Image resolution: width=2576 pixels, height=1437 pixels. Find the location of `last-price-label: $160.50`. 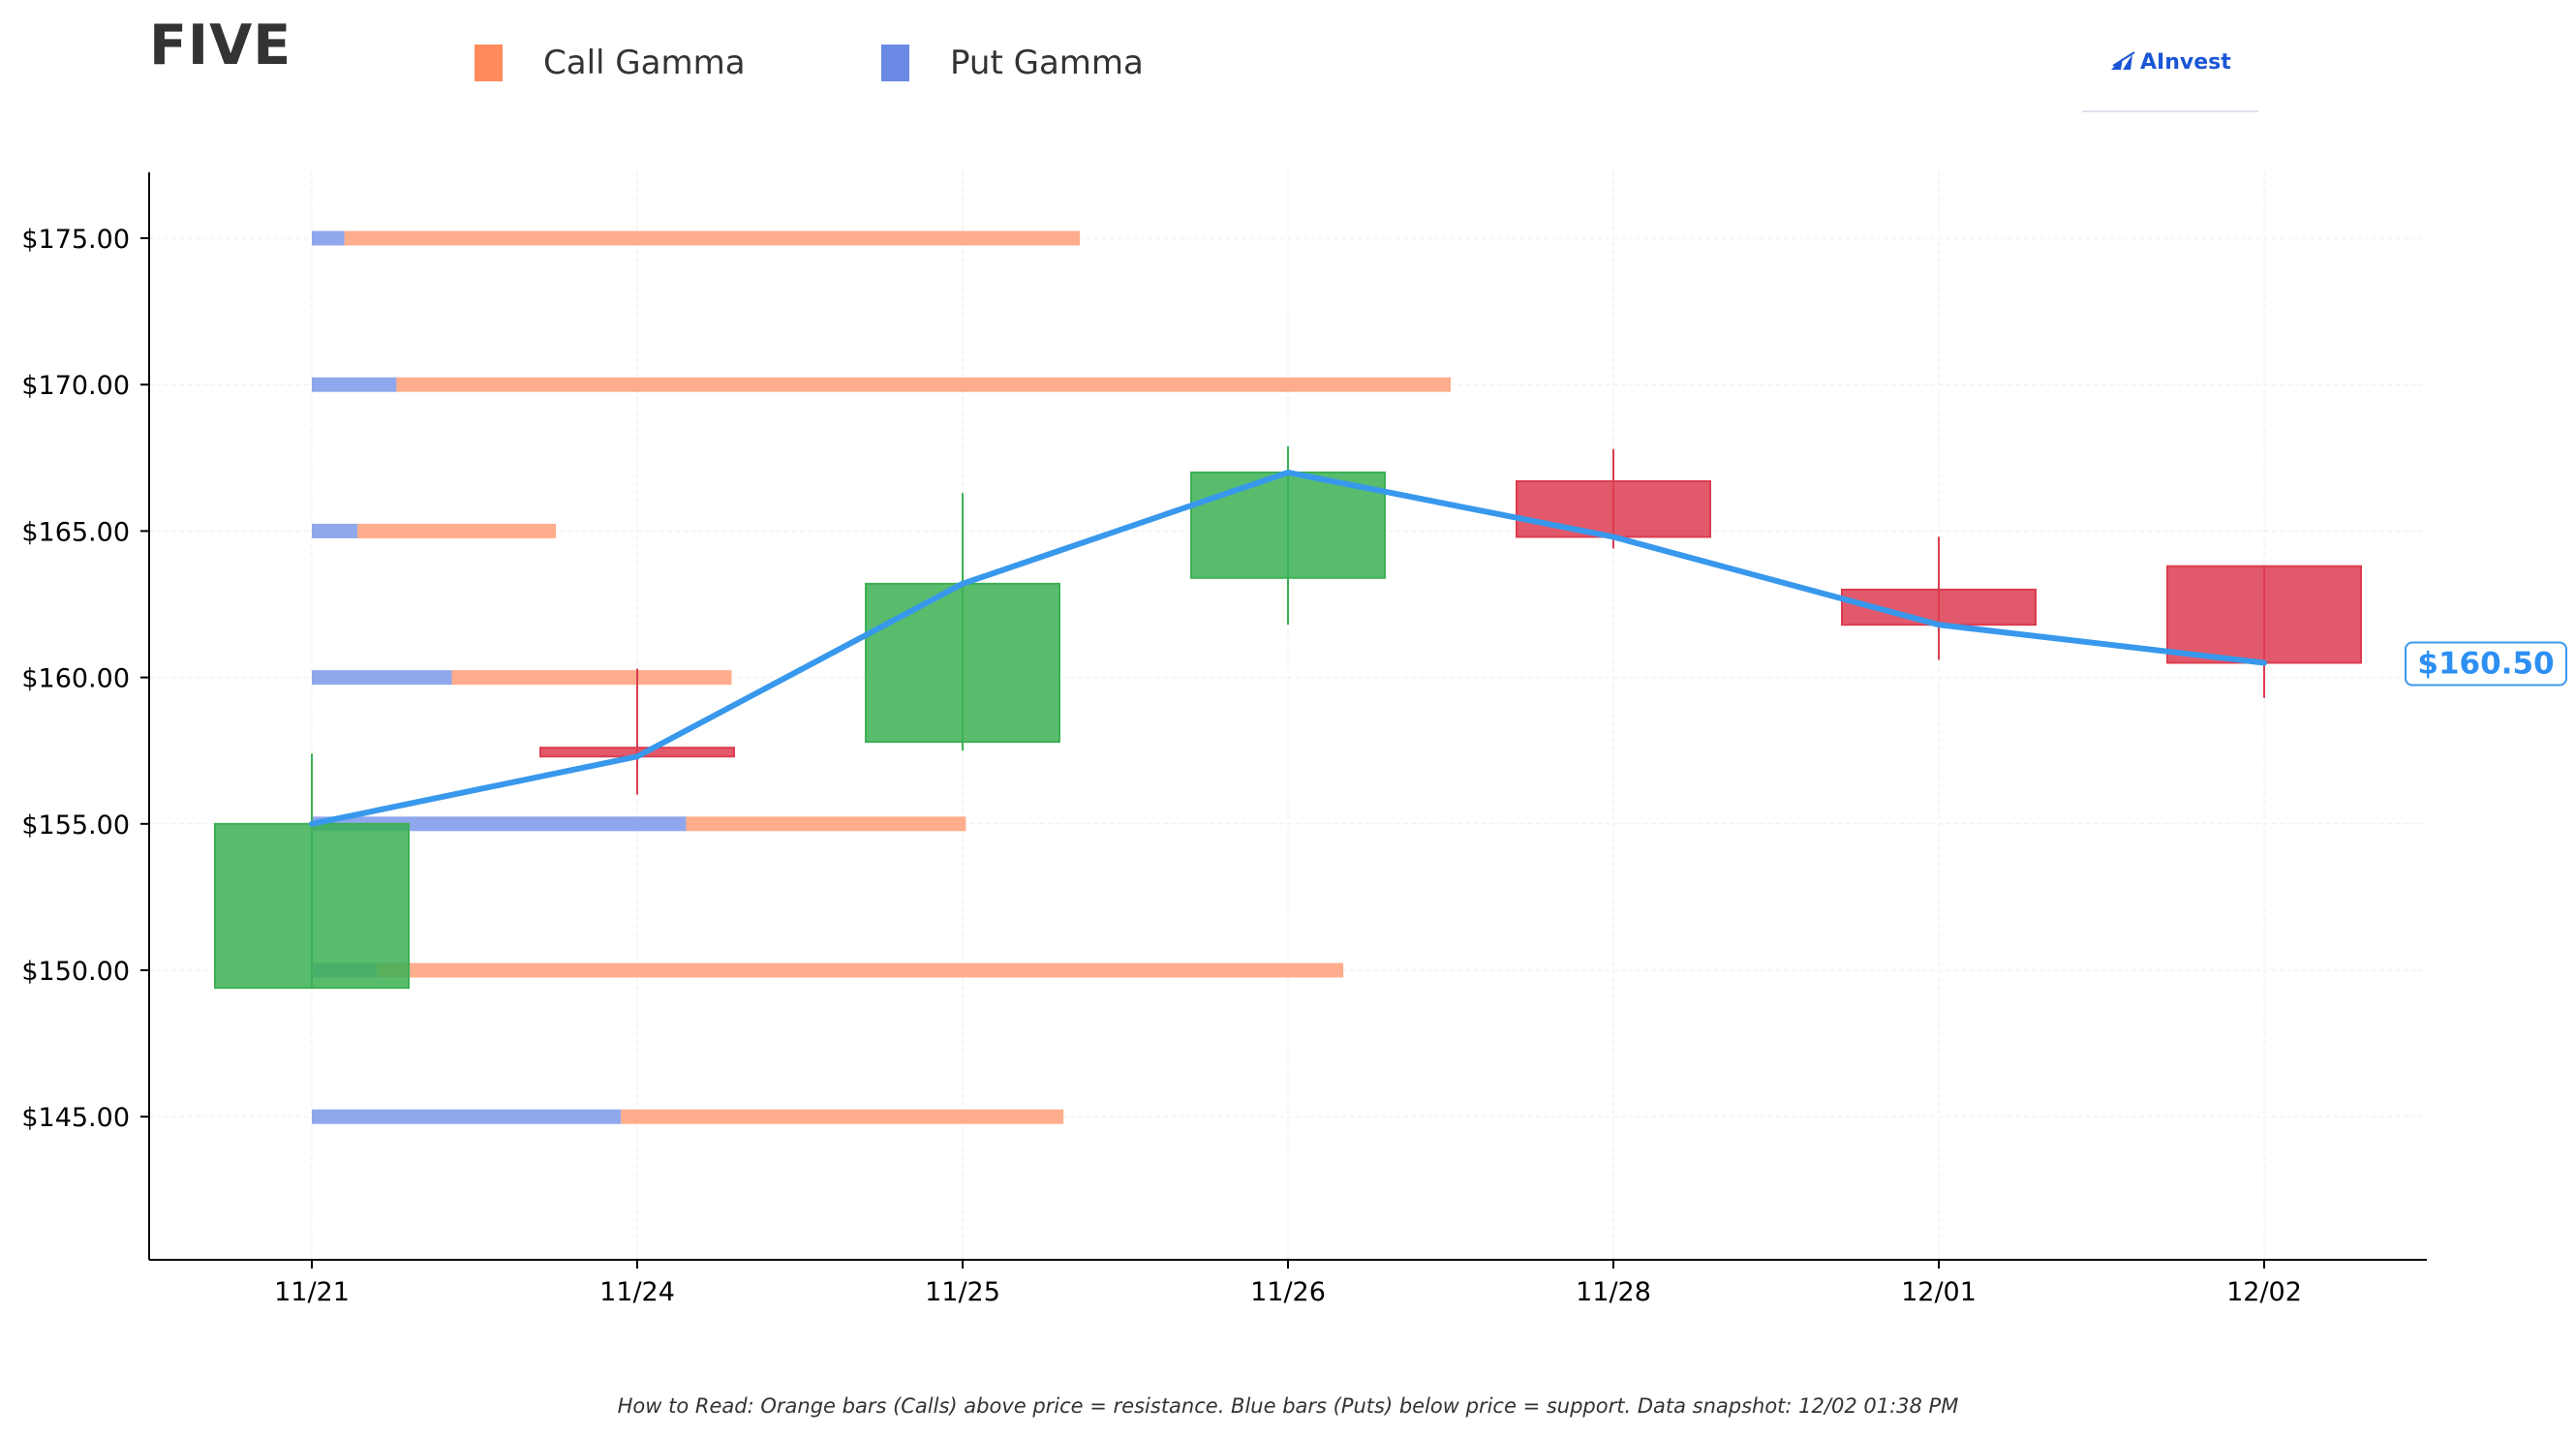

last-price-label: $160.50 is located at coordinates (2485, 664).